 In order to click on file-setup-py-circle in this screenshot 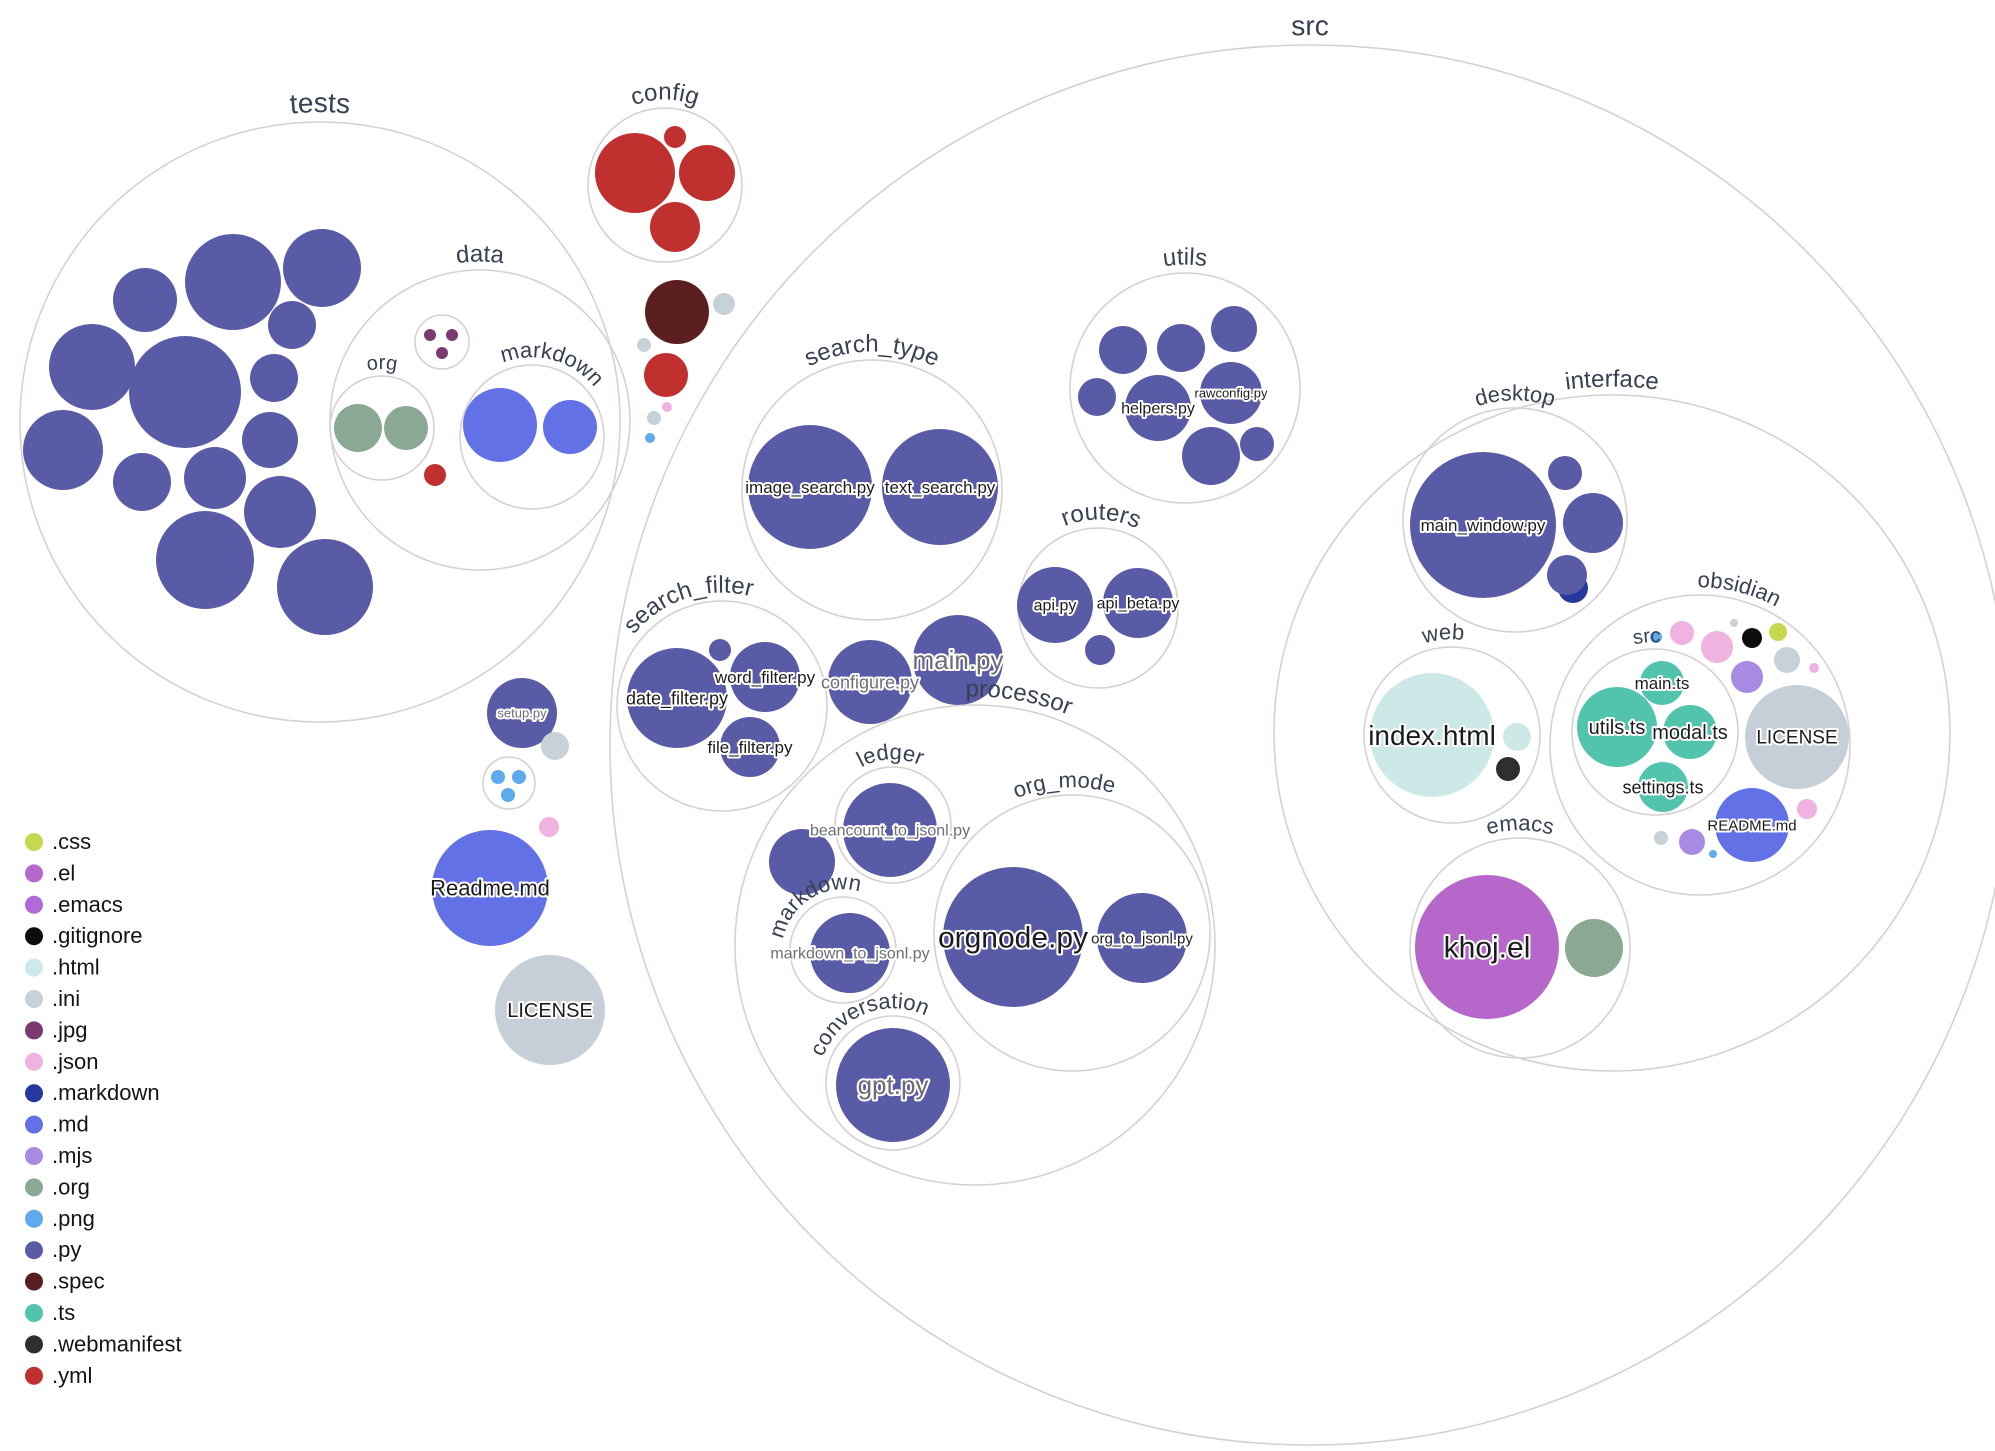, I will do `click(522, 713)`.